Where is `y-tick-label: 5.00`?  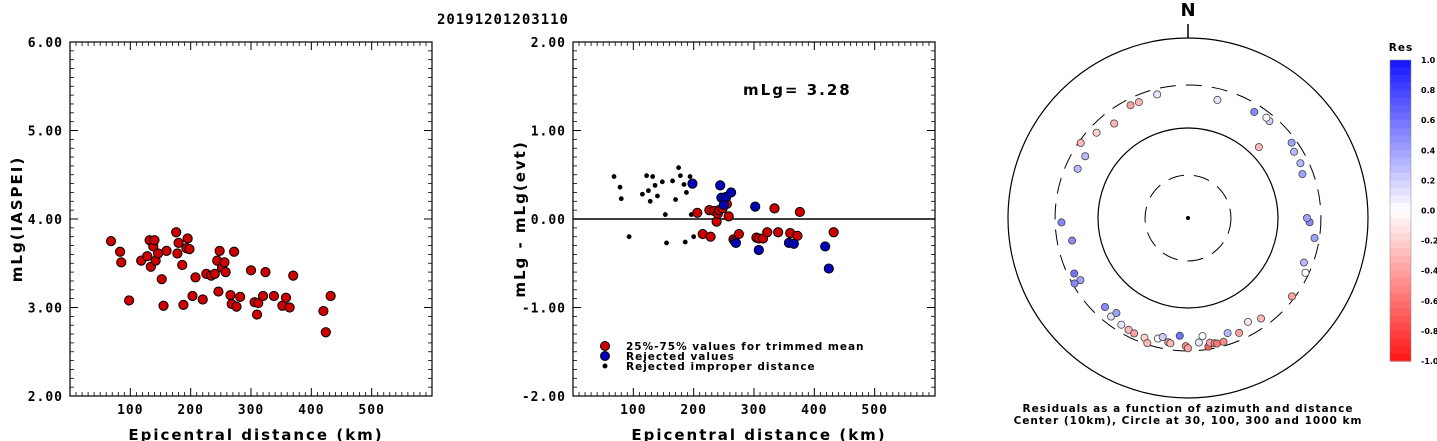
y-tick-label: 5.00 is located at coordinates (45, 132).